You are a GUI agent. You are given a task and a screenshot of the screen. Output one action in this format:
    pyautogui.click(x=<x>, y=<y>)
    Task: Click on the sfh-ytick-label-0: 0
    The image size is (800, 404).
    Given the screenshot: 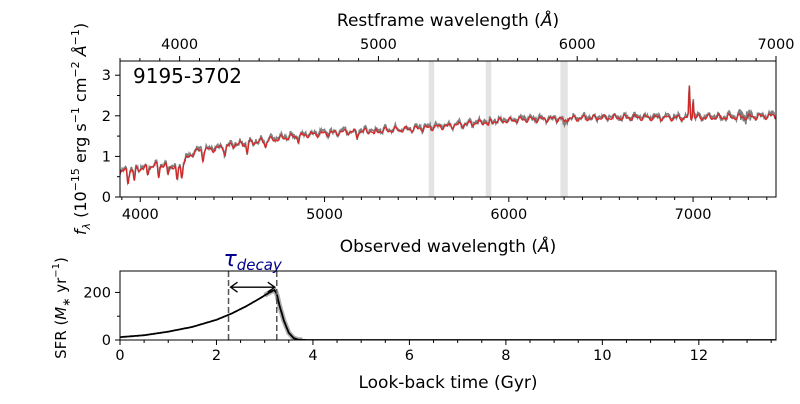 What is the action you would take?
    pyautogui.click(x=106, y=341)
    